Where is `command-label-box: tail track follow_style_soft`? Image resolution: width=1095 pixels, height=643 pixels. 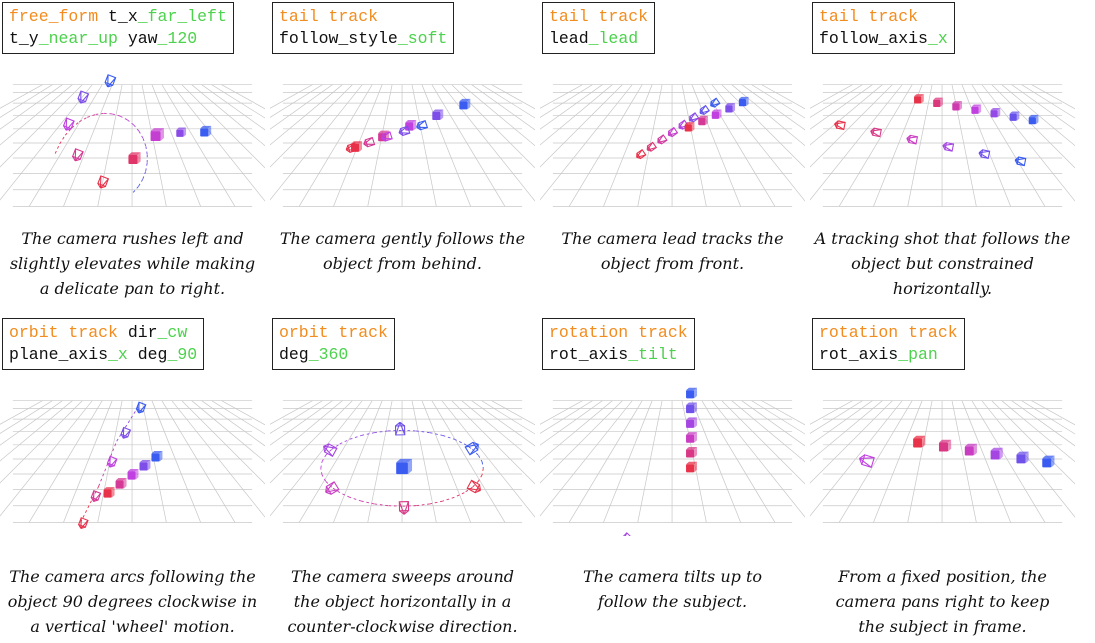 command-label-box: tail track follow_style_soft is located at coordinates (363, 28).